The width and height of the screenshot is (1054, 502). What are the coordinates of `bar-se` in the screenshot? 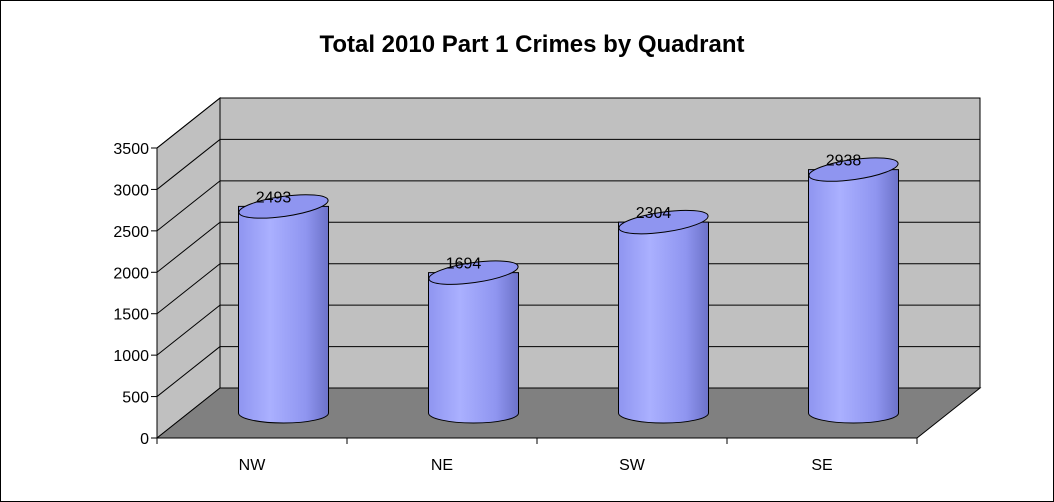 It's located at (853, 290).